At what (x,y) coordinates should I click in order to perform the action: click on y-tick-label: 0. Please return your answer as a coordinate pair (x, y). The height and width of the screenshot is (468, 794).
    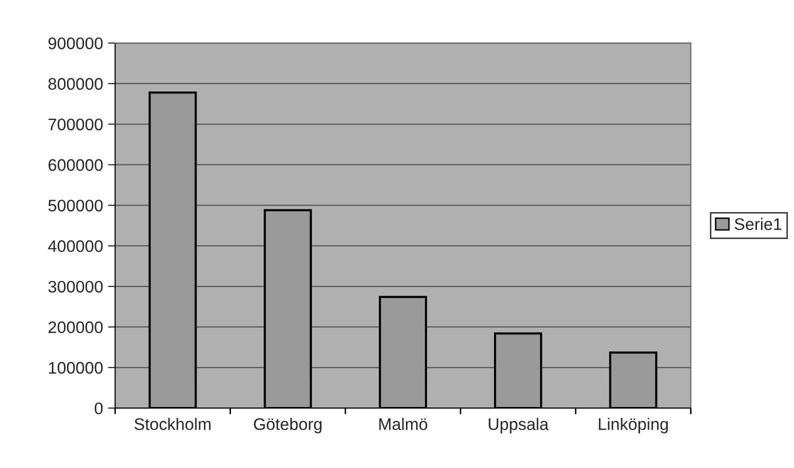
    Looking at the image, I should click on (98, 408).